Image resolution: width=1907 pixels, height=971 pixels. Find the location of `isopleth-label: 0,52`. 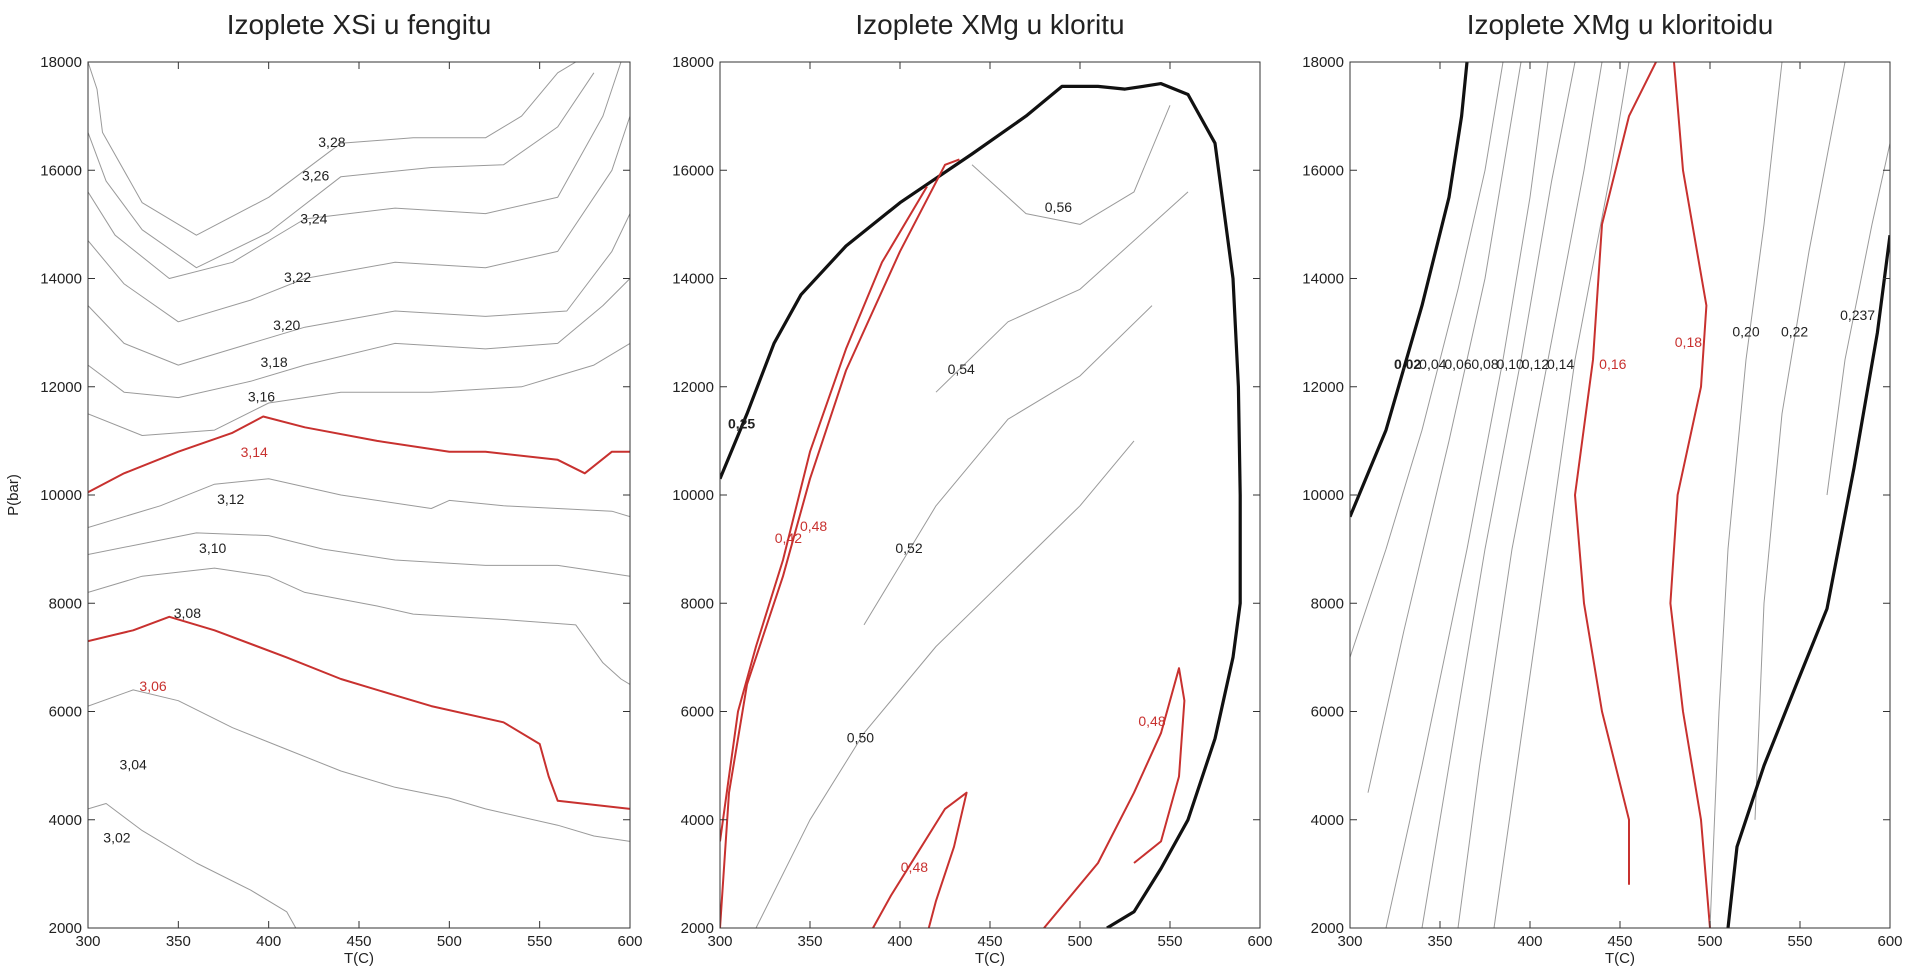

isopleth-label: 0,52 is located at coordinates (908, 548).